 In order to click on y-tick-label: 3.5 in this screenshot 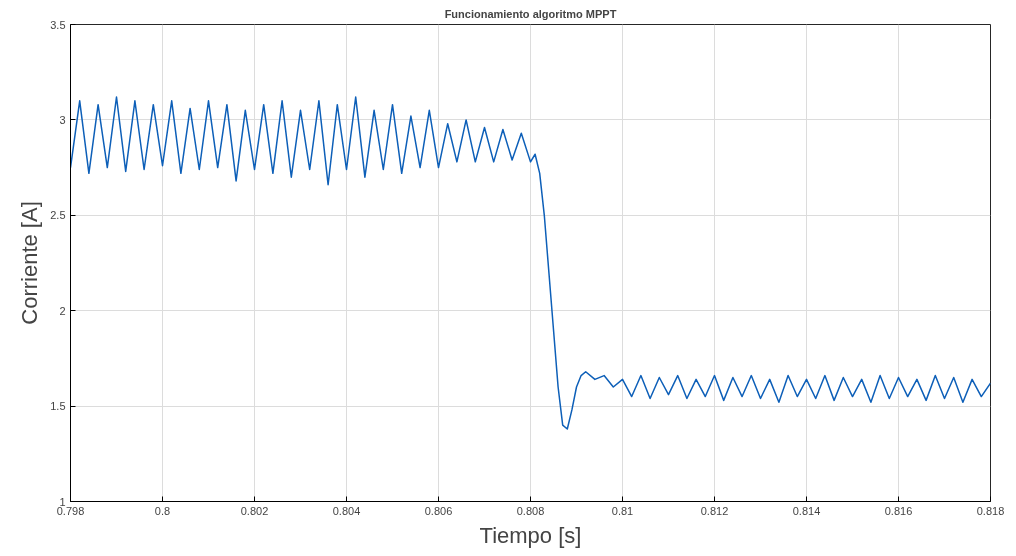, I will do `click(58, 24)`.